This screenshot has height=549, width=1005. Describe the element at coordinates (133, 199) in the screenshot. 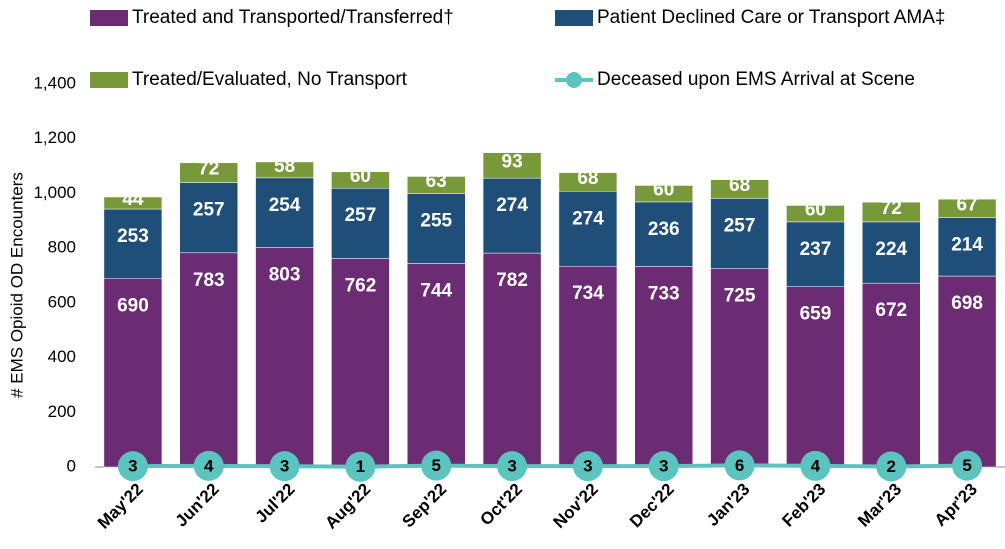

I see `data-label: 44` at that location.